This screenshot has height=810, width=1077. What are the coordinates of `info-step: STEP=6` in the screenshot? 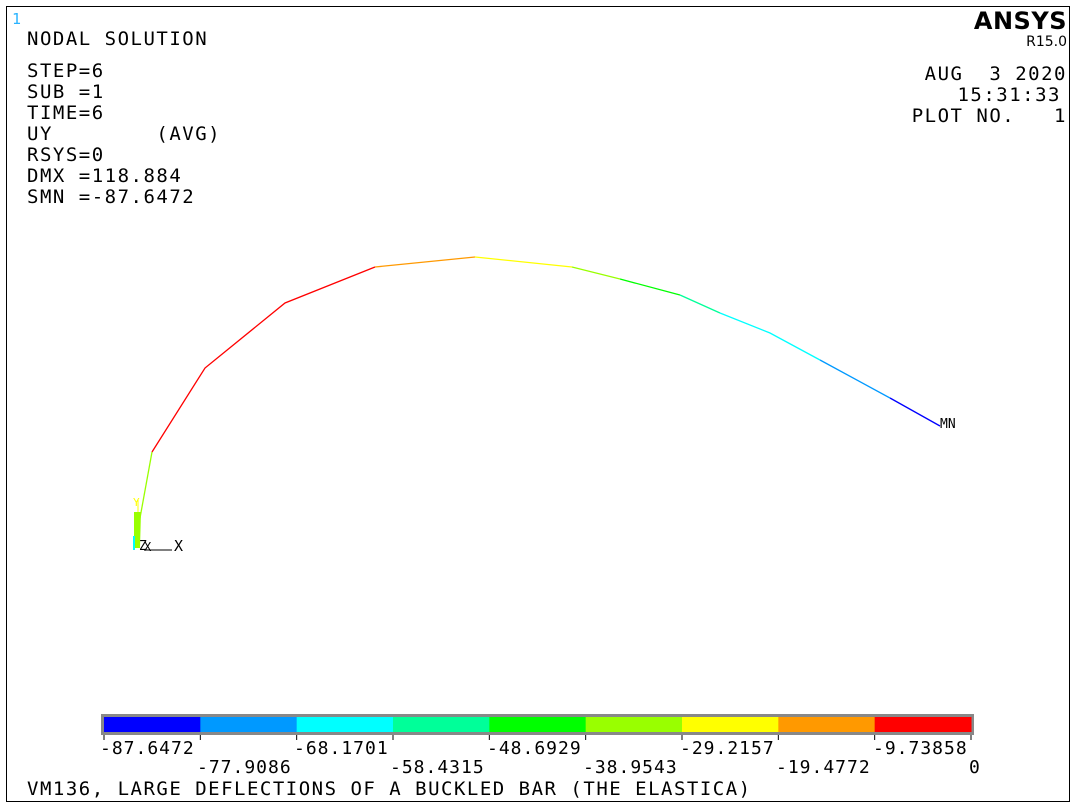 It's located at (66, 71).